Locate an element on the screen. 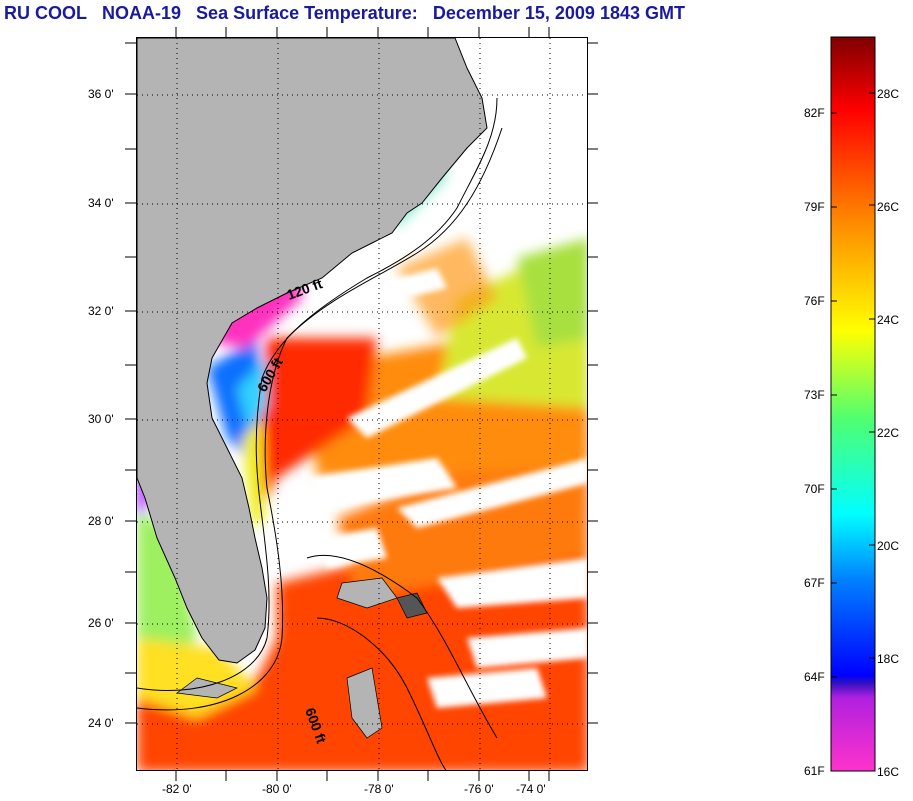 This screenshot has width=913, height=801. lon-label-78: -78 0' is located at coordinates (379, 789).